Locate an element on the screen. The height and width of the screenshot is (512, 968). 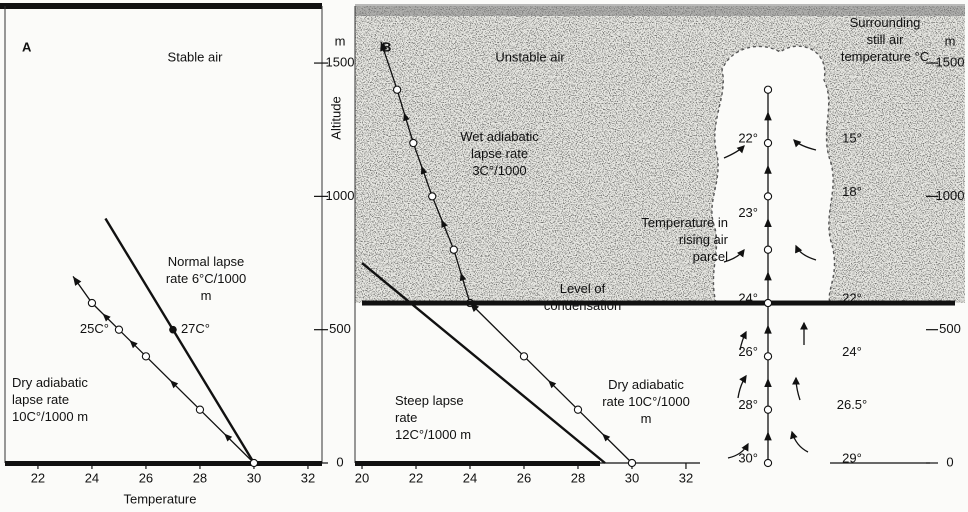
condensation-level is located at coordinates (658, 303).